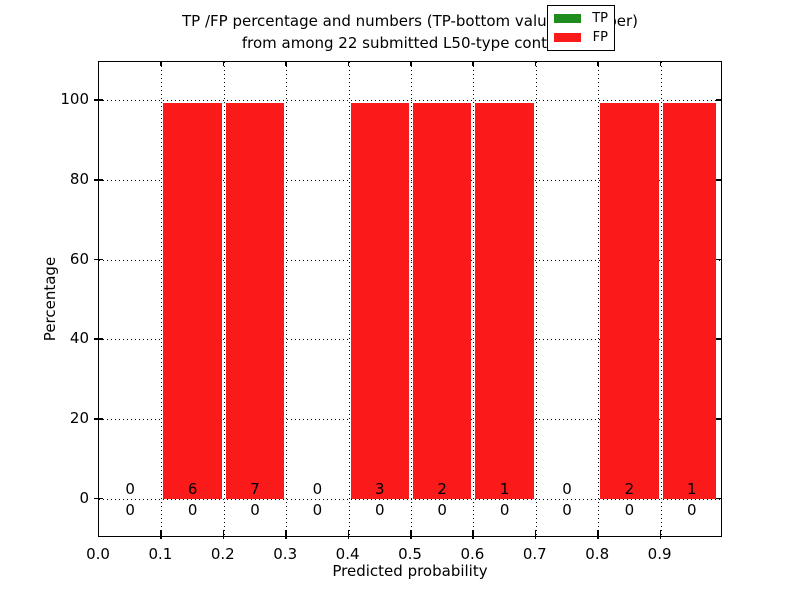 The height and width of the screenshot is (600, 800). I want to click on x-tick-label: 0.8, so click(597, 554).